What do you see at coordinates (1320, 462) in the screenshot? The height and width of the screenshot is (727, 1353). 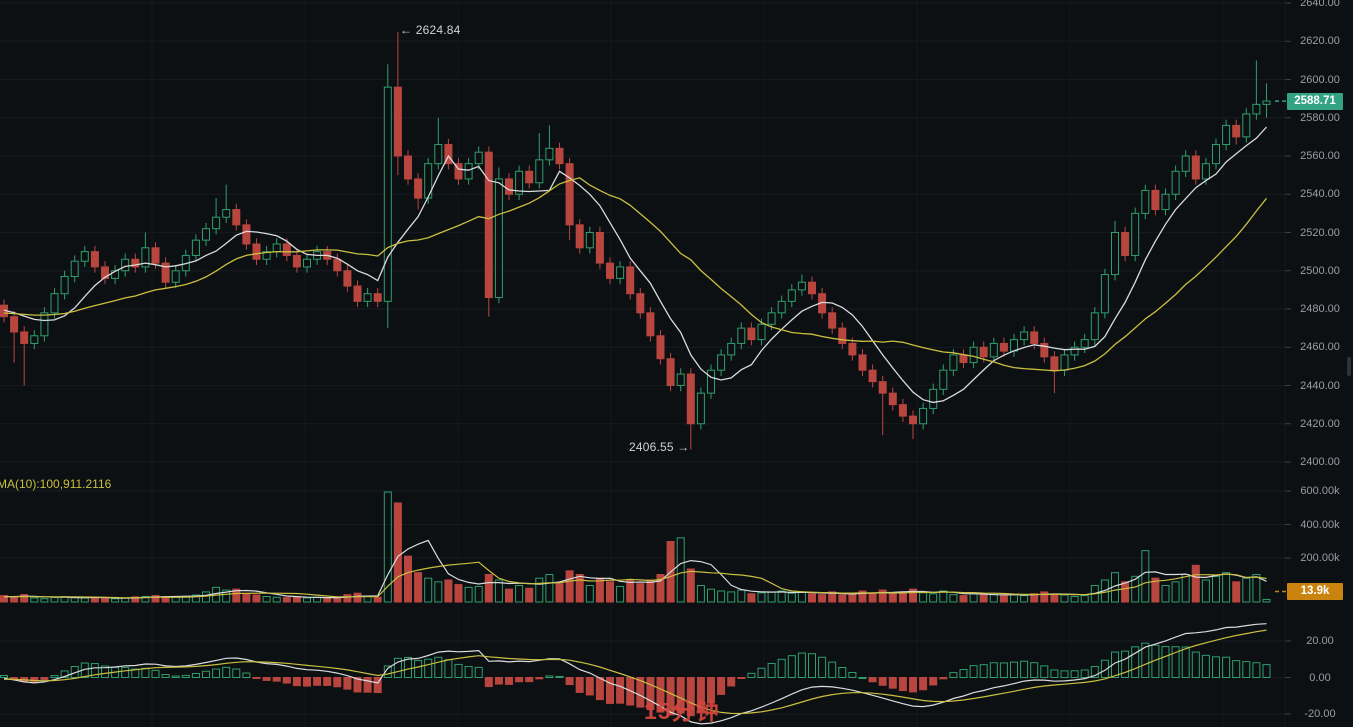 I see `price-axis-tick: 2400.00` at bounding box center [1320, 462].